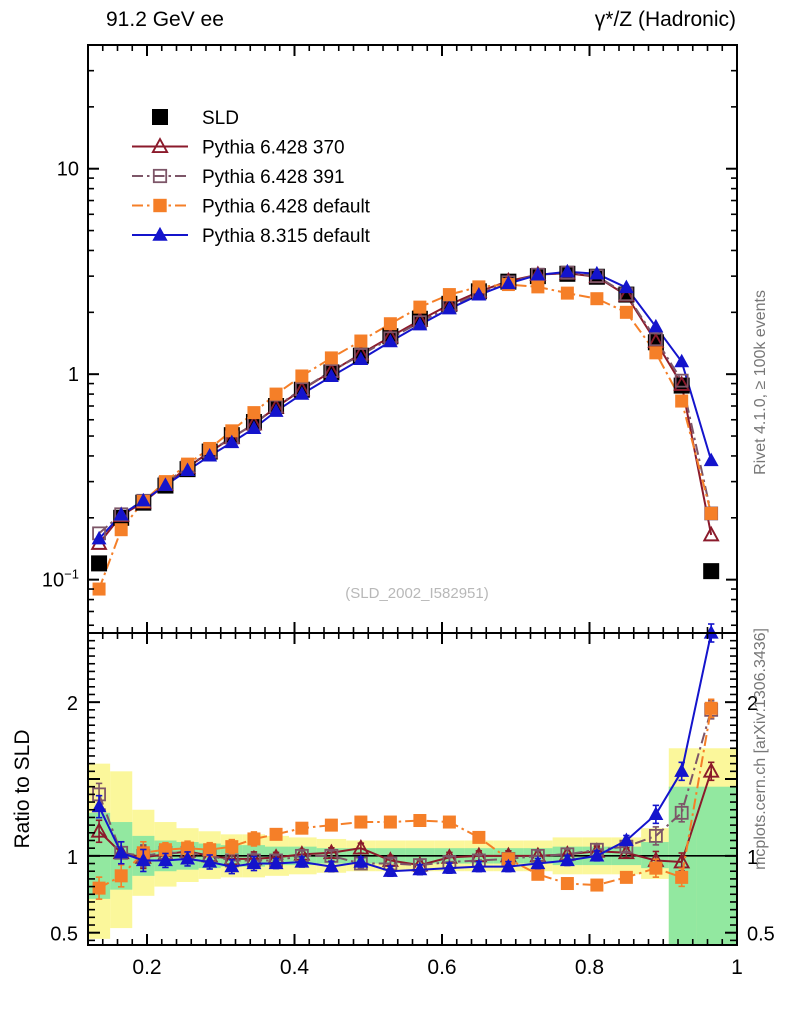 The width and height of the screenshot is (786, 1024). What do you see at coordinates (761, 935) in the screenshot?
I see `ratio-y-tick-label-right: 0.5` at bounding box center [761, 935].